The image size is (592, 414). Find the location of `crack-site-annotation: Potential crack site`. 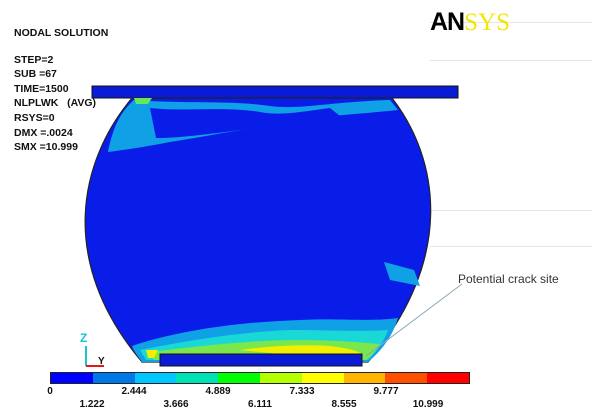

crack-site-annotation: Potential crack site is located at coordinates (508, 279).